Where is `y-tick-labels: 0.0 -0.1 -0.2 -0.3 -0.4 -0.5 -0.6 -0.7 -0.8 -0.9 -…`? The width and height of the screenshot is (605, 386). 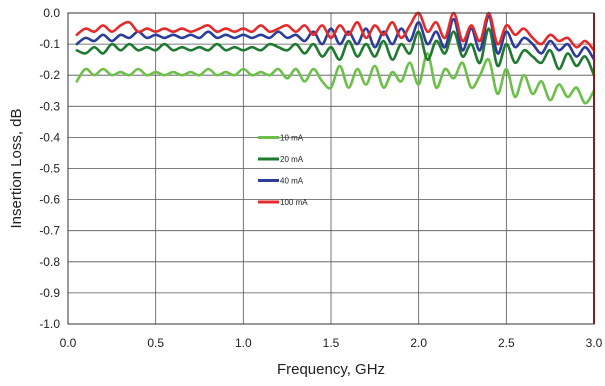
y-tick-labels: 0.0 -0.1 -0.2 -0.3 -0.4 -0.5 -0.6 -0.7 -0.8 -0.9 -… is located at coordinates (49, 168).